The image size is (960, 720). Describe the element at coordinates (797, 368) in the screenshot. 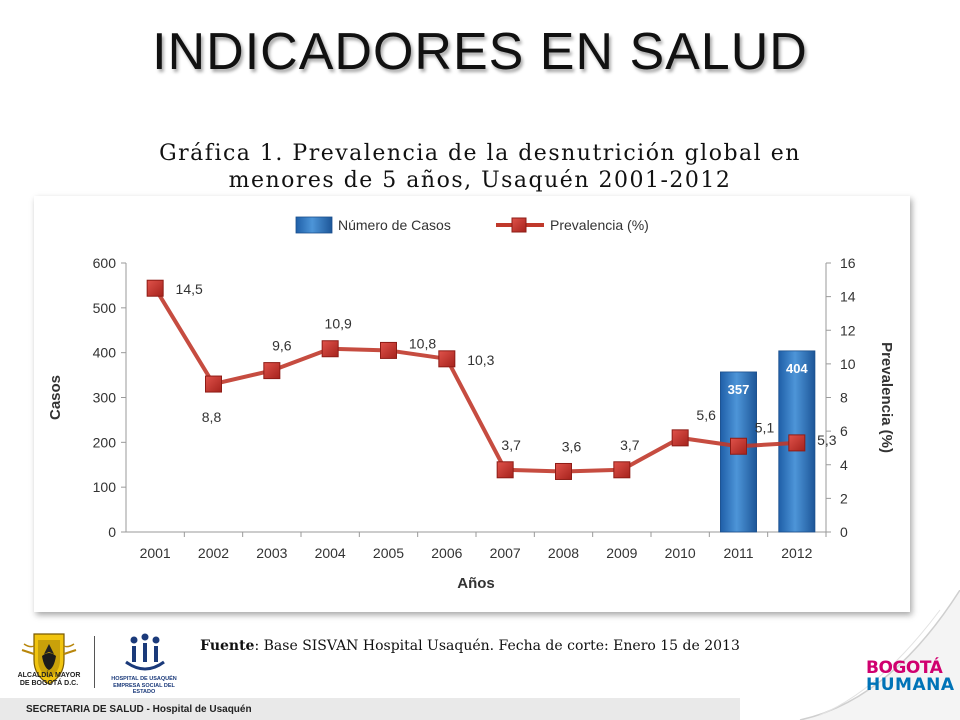

I see `bar-data-label-2012: 404` at that location.